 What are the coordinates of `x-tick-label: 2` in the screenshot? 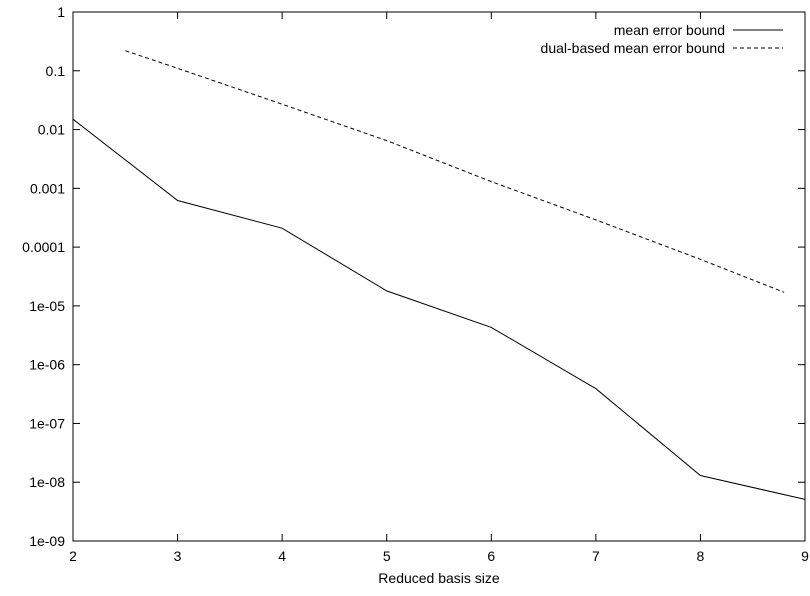 It's located at (73, 556).